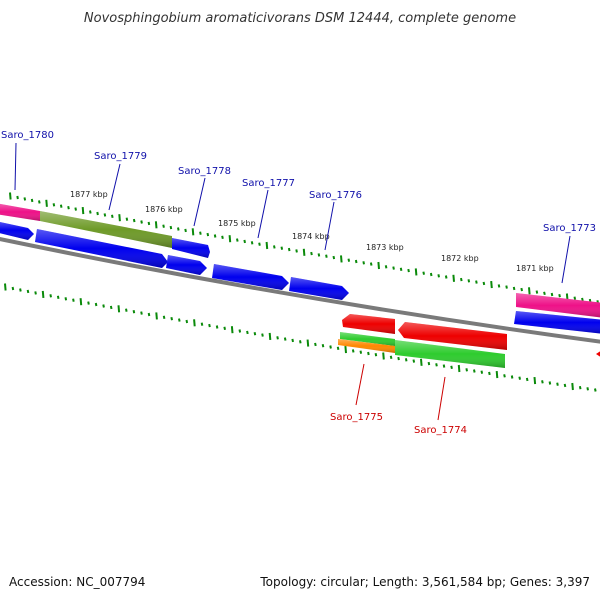 The width and height of the screenshot is (600, 600). I want to click on gene-feature-red-edge, so click(598, 354).